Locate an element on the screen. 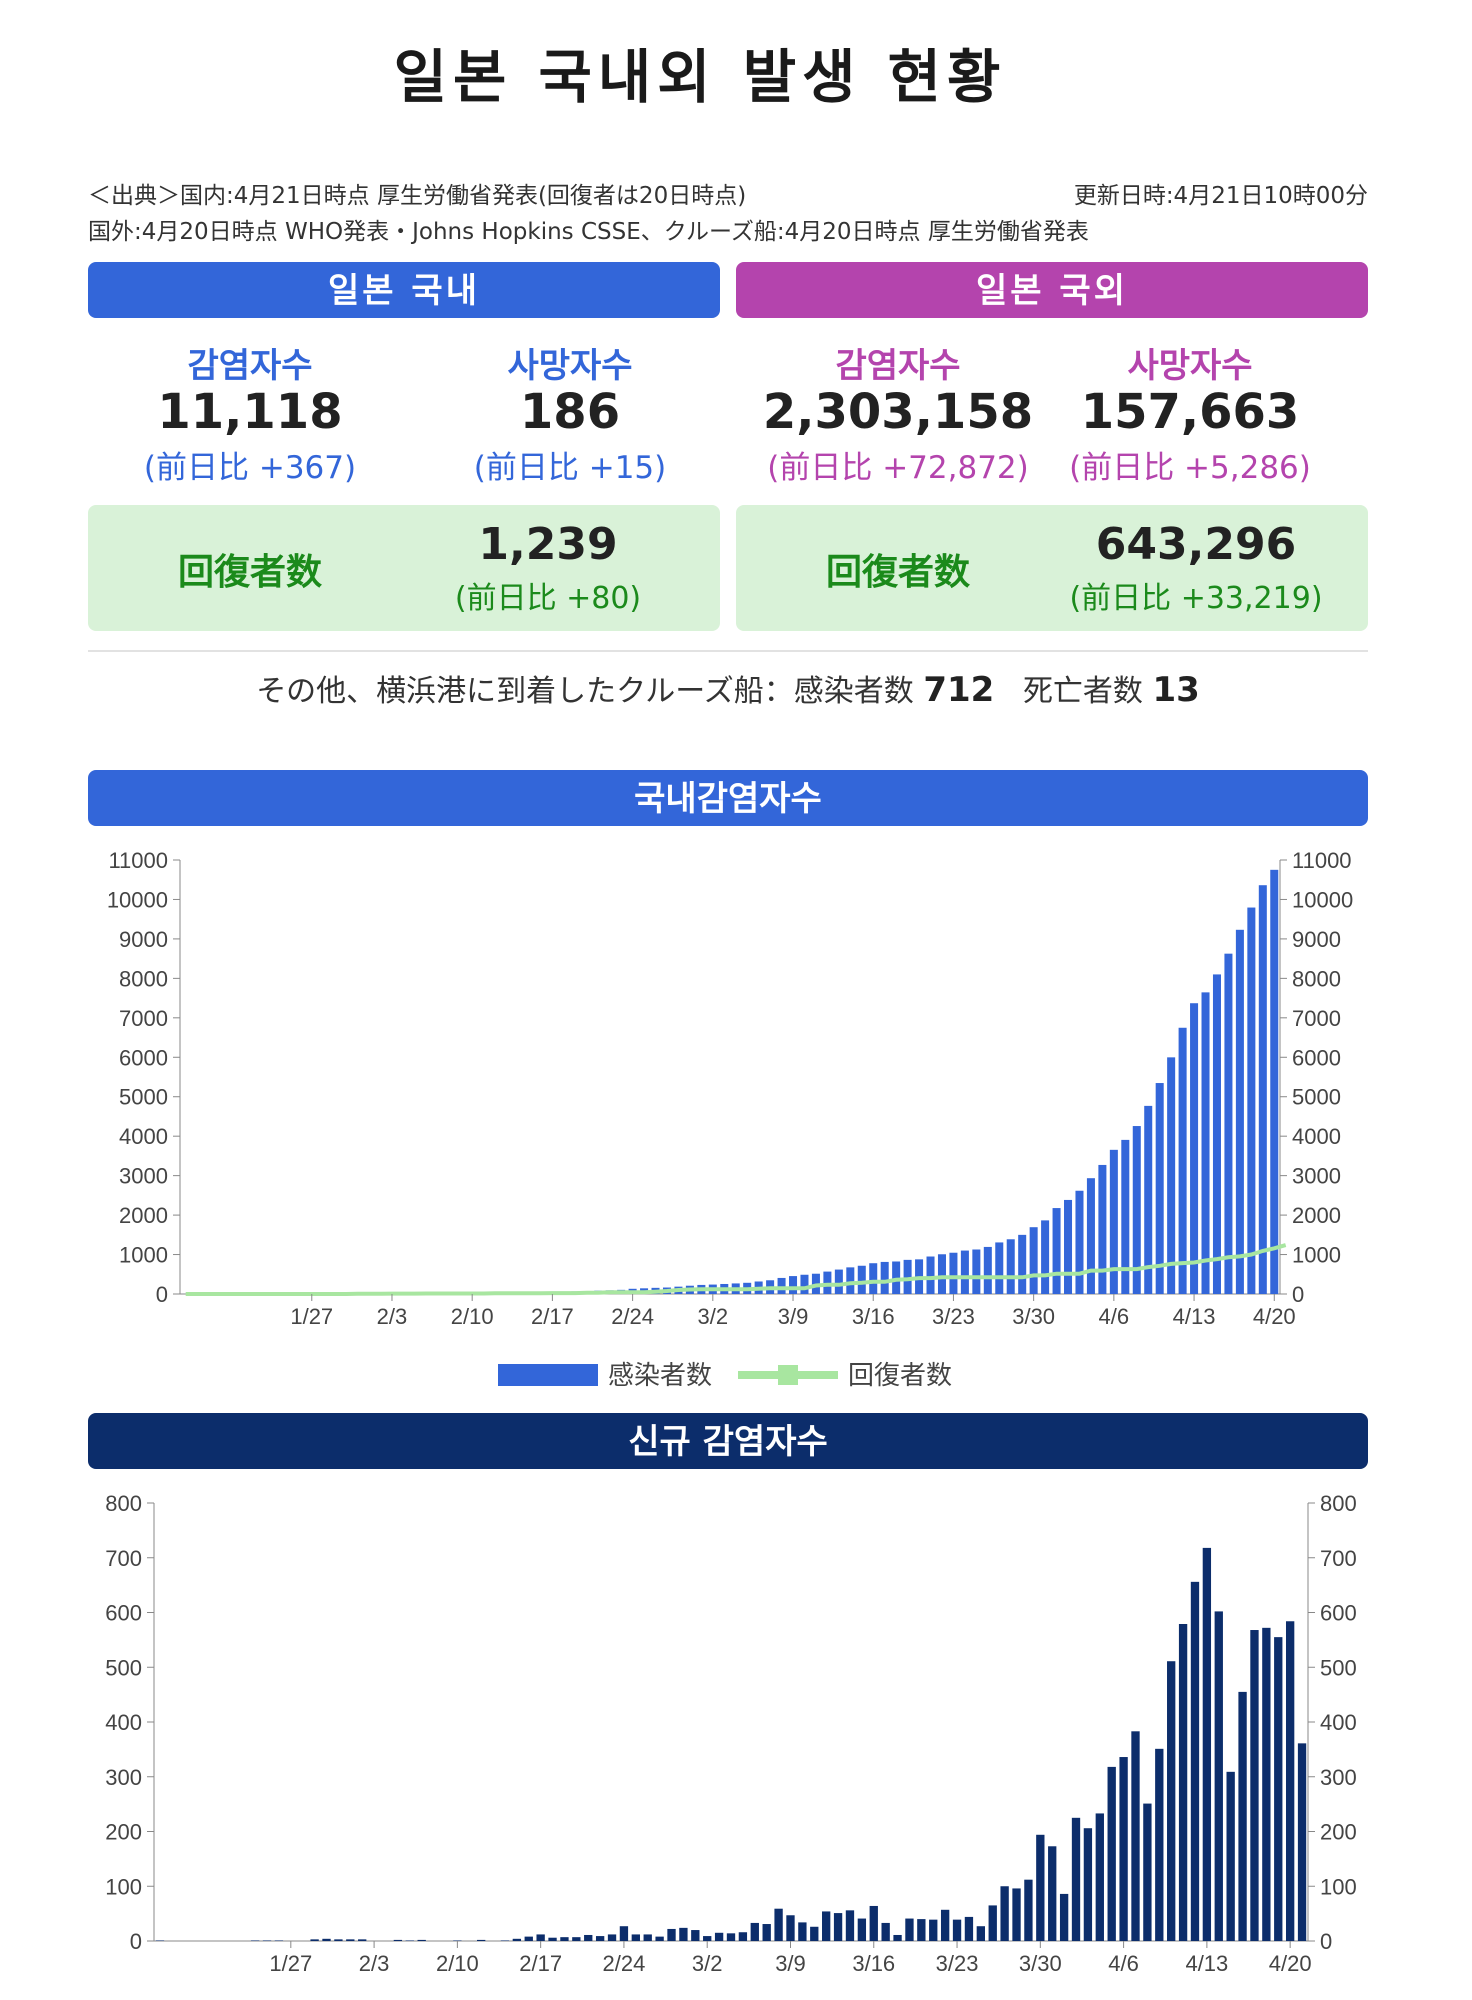 This screenshot has height=2000, width=1472. recovered-line is located at coordinates (736, 1269).